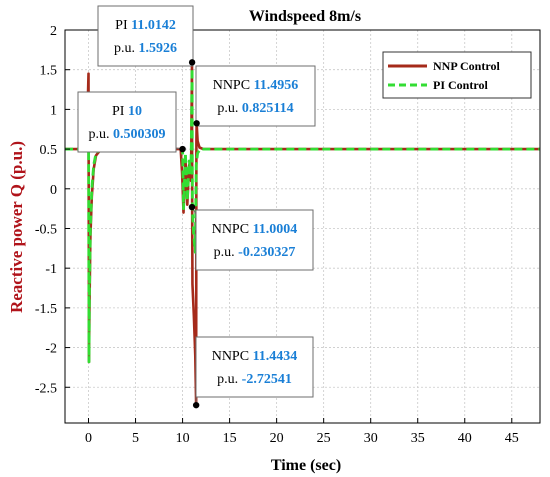  What do you see at coordinates (512, 438) in the screenshot?
I see `x-tick-label: 45` at bounding box center [512, 438].